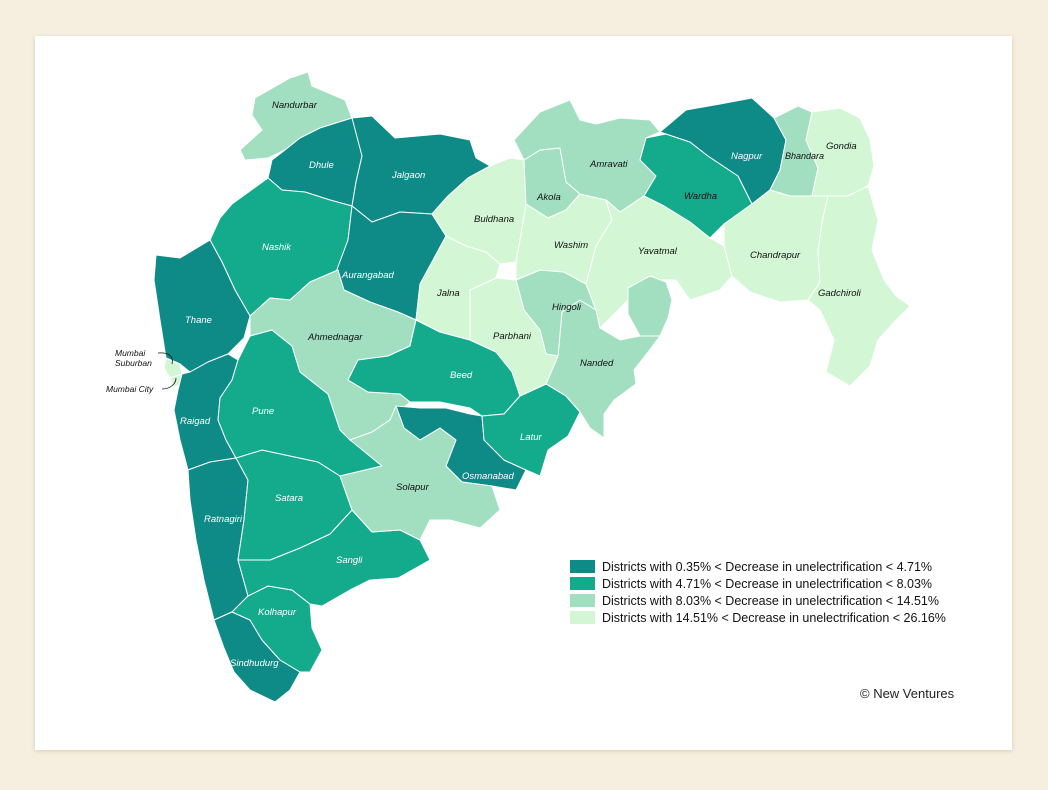 The height and width of the screenshot is (790, 1048). What do you see at coordinates (494, 219) in the screenshot?
I see `label-buldhana: Buldhana` at bounding box center [494, 219].